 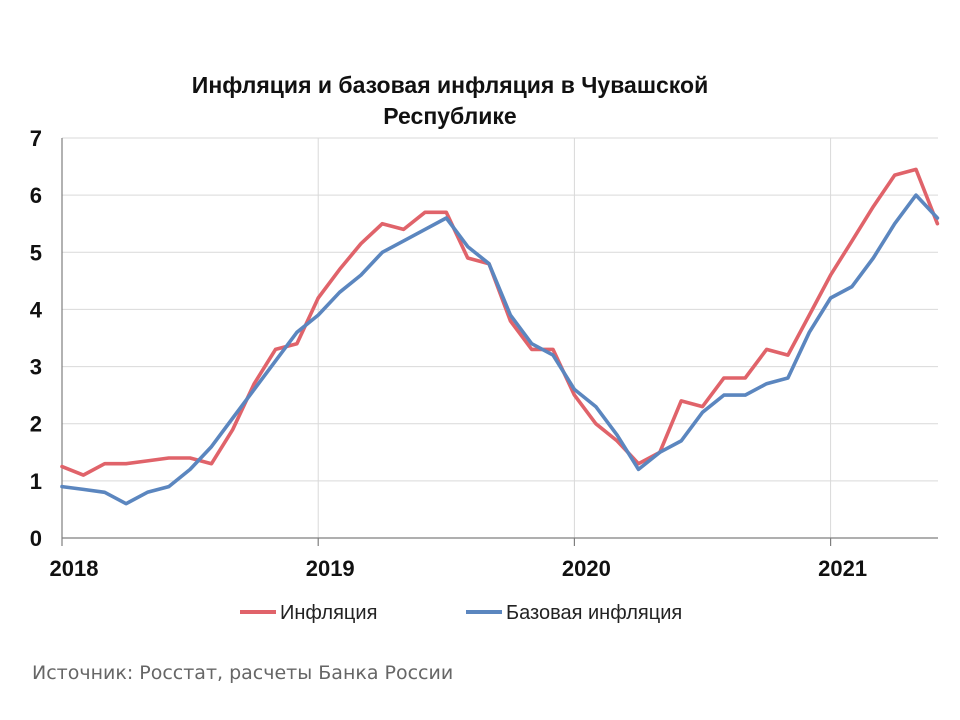 What do you see at coordinates (586, 568) in the screenshot?
I see `x-tick-label-2020: 2020` at bounding box center [586, 568].